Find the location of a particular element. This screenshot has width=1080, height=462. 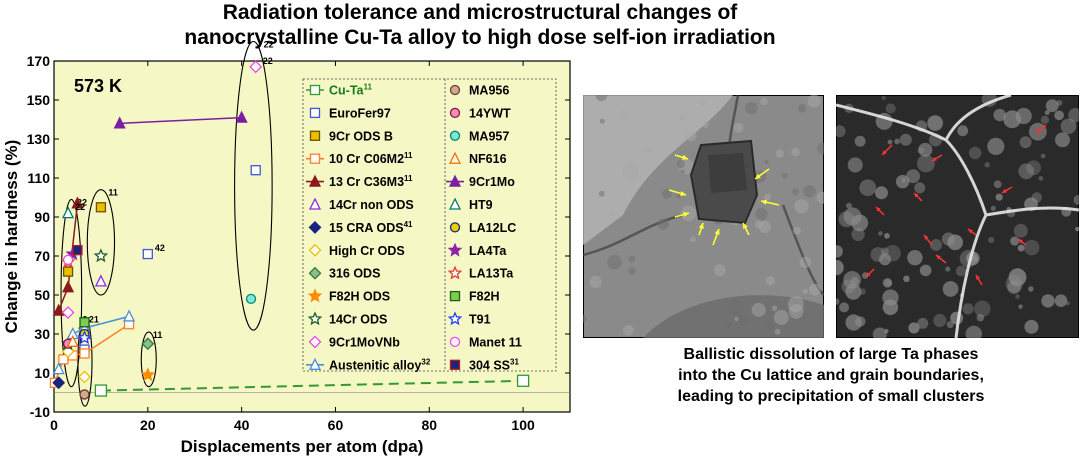

legend-label: T91 is located at coordinates (480, 320).